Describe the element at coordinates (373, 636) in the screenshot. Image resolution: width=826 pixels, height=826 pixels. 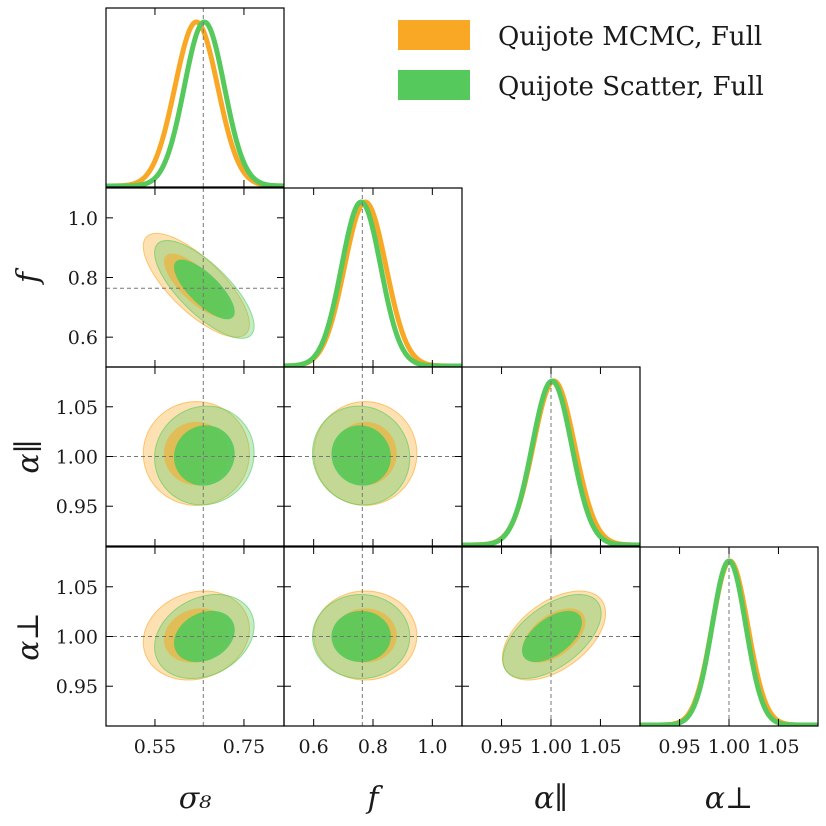
I see `panel-f-vs-aperp` at that location.